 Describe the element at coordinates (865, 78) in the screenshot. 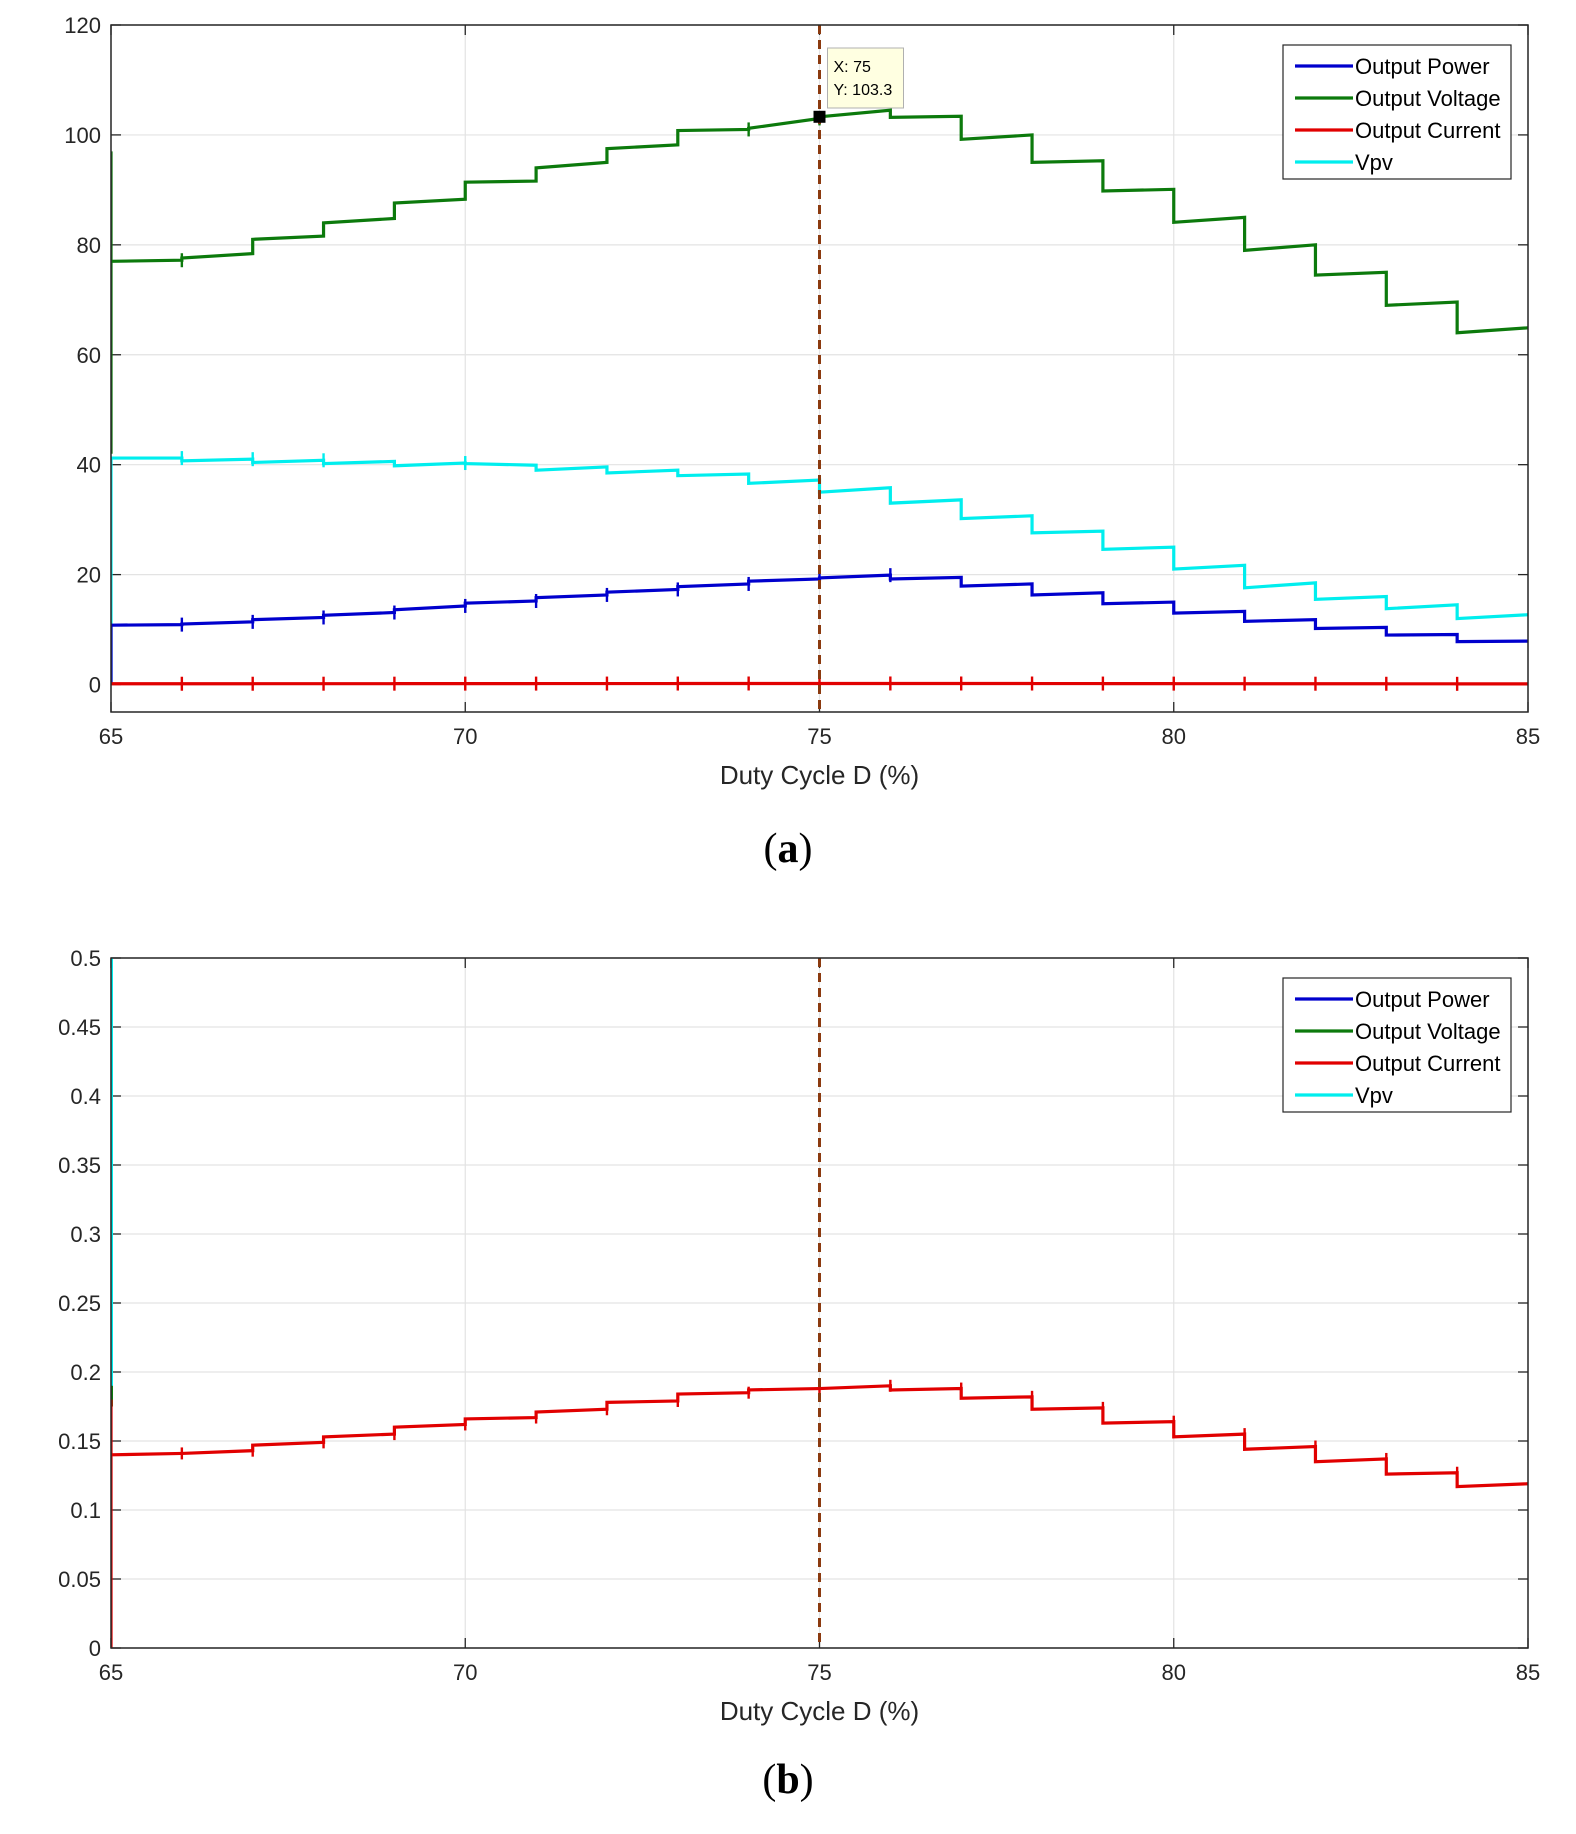

I see `datatip-box` at that location.